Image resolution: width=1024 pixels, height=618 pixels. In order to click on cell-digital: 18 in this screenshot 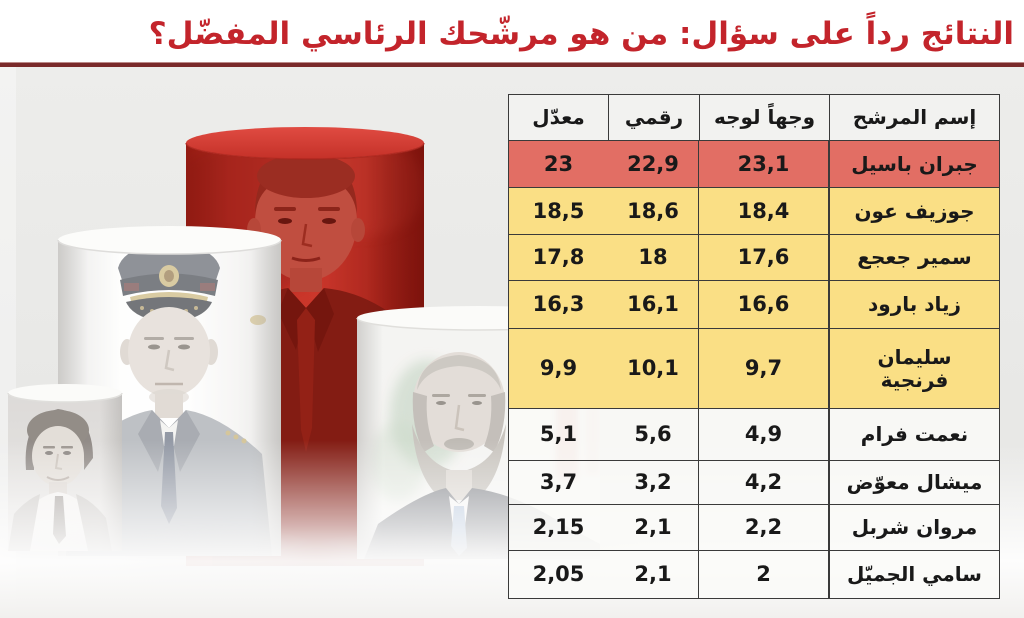, I will do `click(653, 257)`.